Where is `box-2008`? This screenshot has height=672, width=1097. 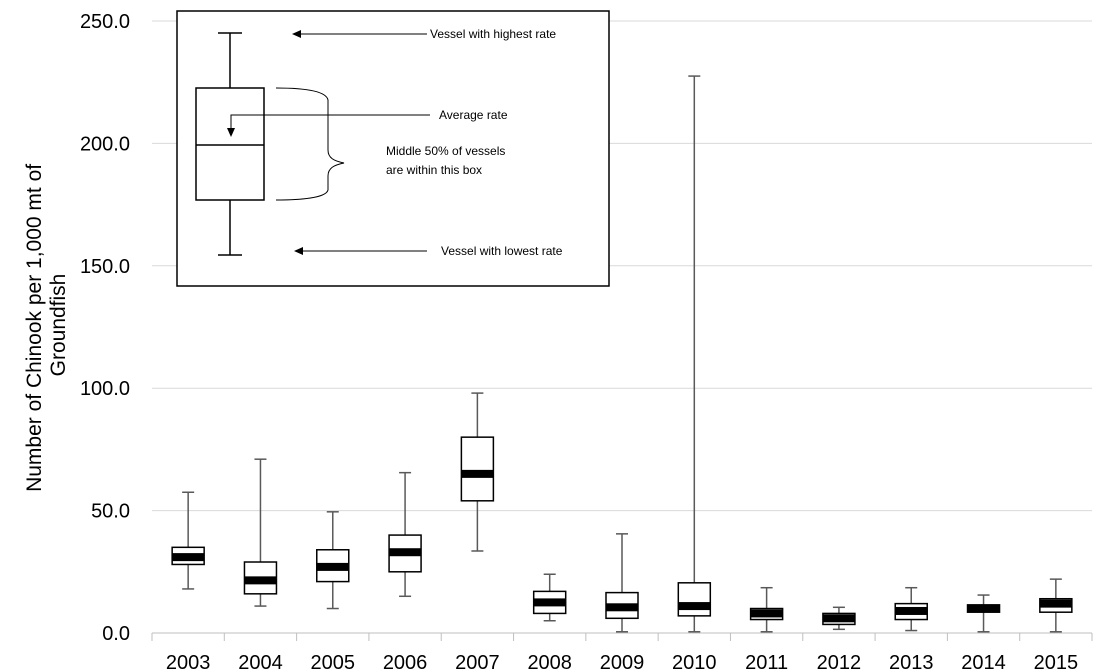
box-2008 is located at coordinates (549, 597).